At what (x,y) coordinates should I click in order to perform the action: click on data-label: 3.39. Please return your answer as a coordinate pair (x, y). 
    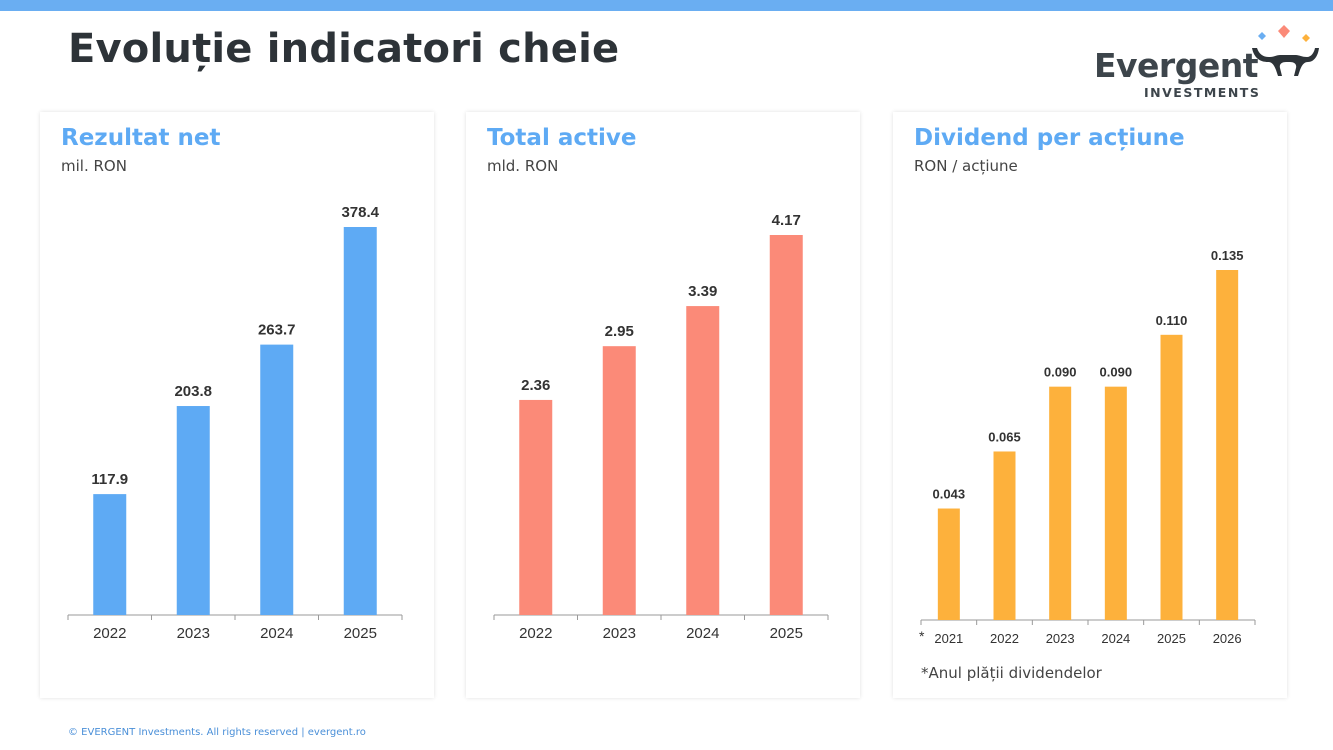
    Looking at the image, I should click on (702, 291).